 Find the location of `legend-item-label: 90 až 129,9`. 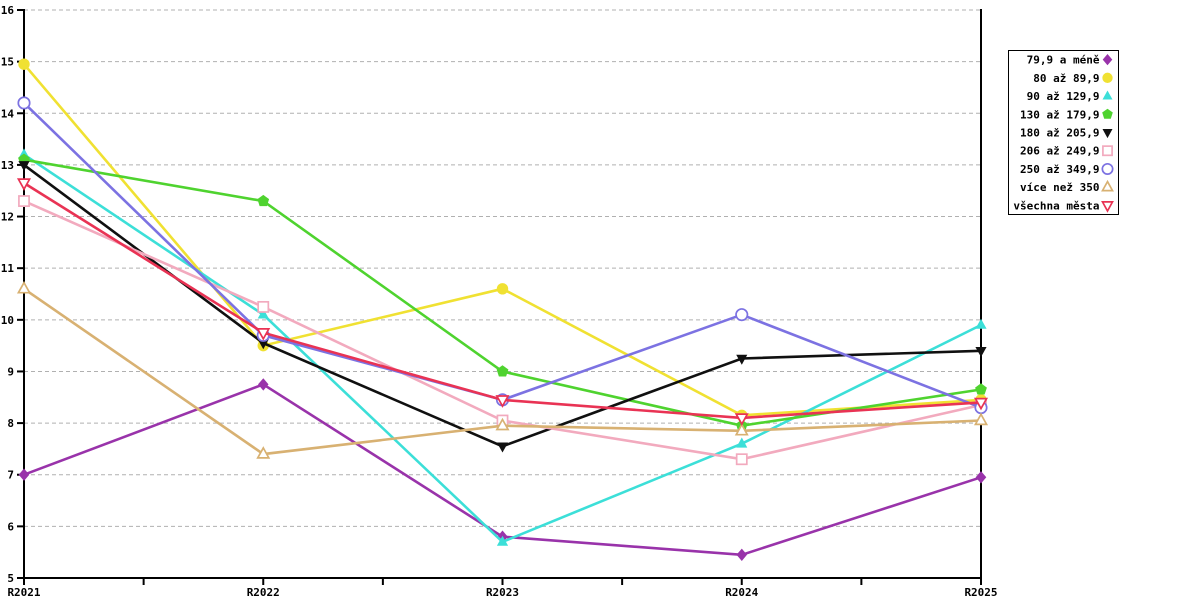

legend-item-label: 90 až 129,9 is located at coordinates (1063, 96).